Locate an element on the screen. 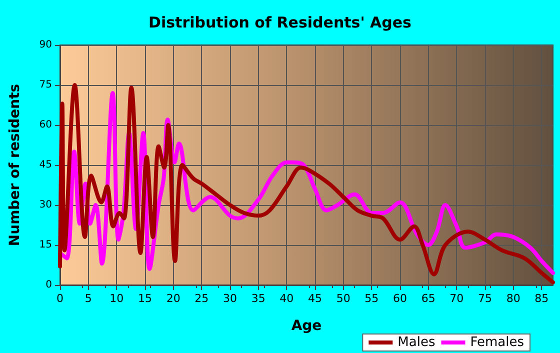 Image resolution: width=560 pixels, height=353 pixels. x-axis-title: Age is located at coordinates (306, 326).